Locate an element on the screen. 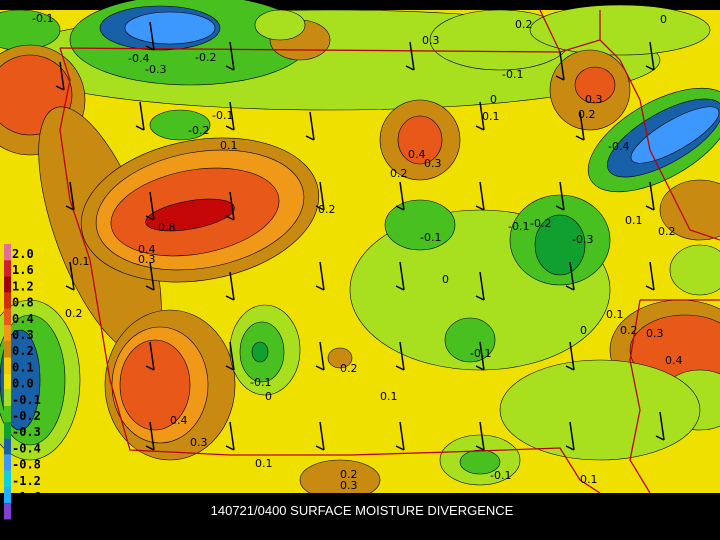 Image resolution: width=720 pixels, height=540 pixels. contour-label: -0.2 is located at coordinates (540, 223).